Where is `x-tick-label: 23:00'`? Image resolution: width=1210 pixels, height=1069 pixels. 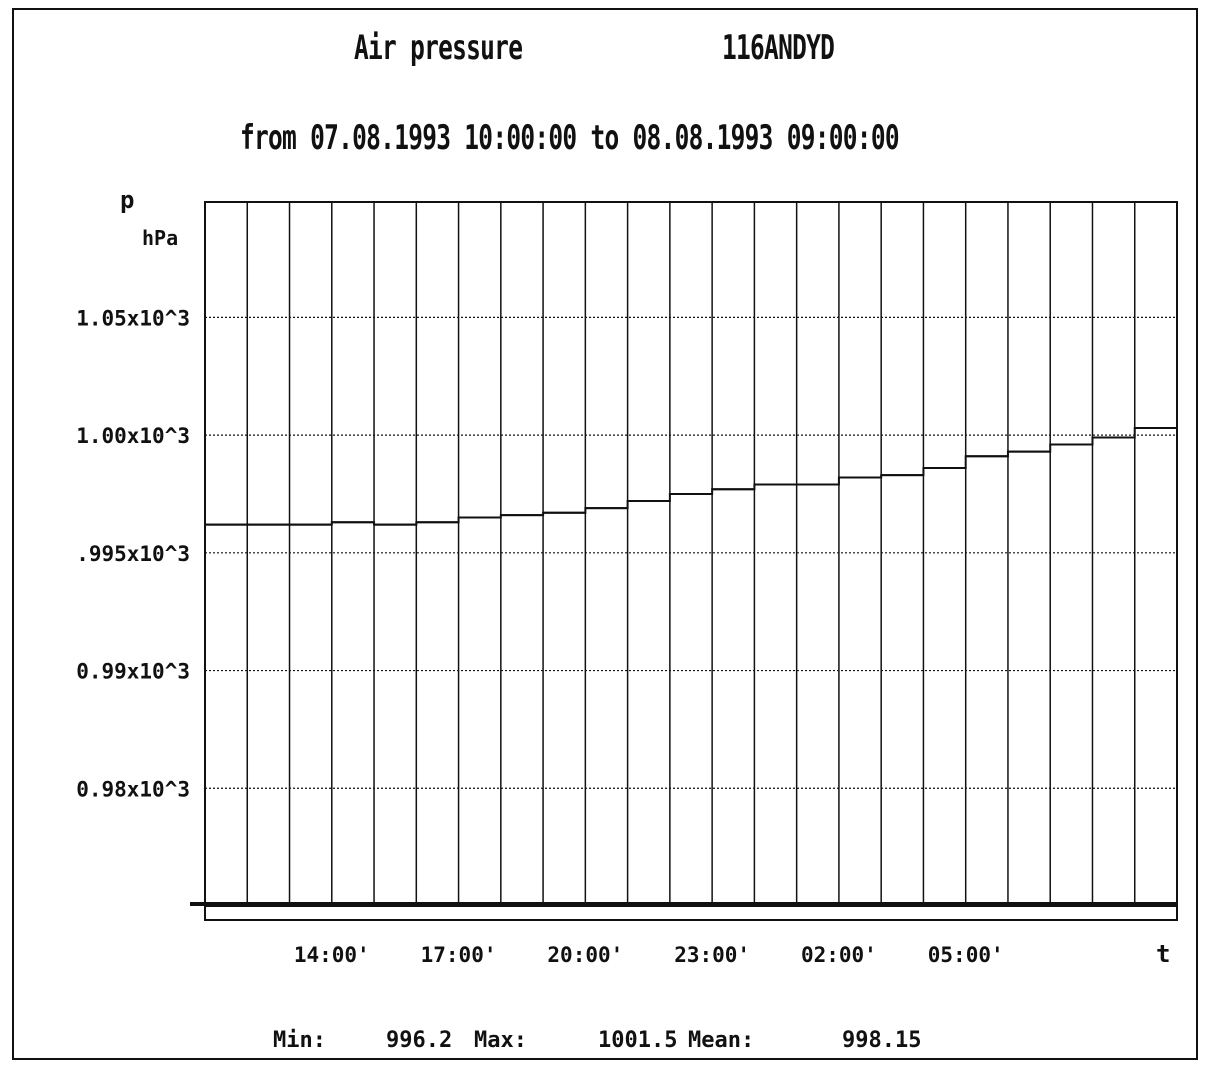 x-tick-label: 23:00' is located at coordinates (712, 955).